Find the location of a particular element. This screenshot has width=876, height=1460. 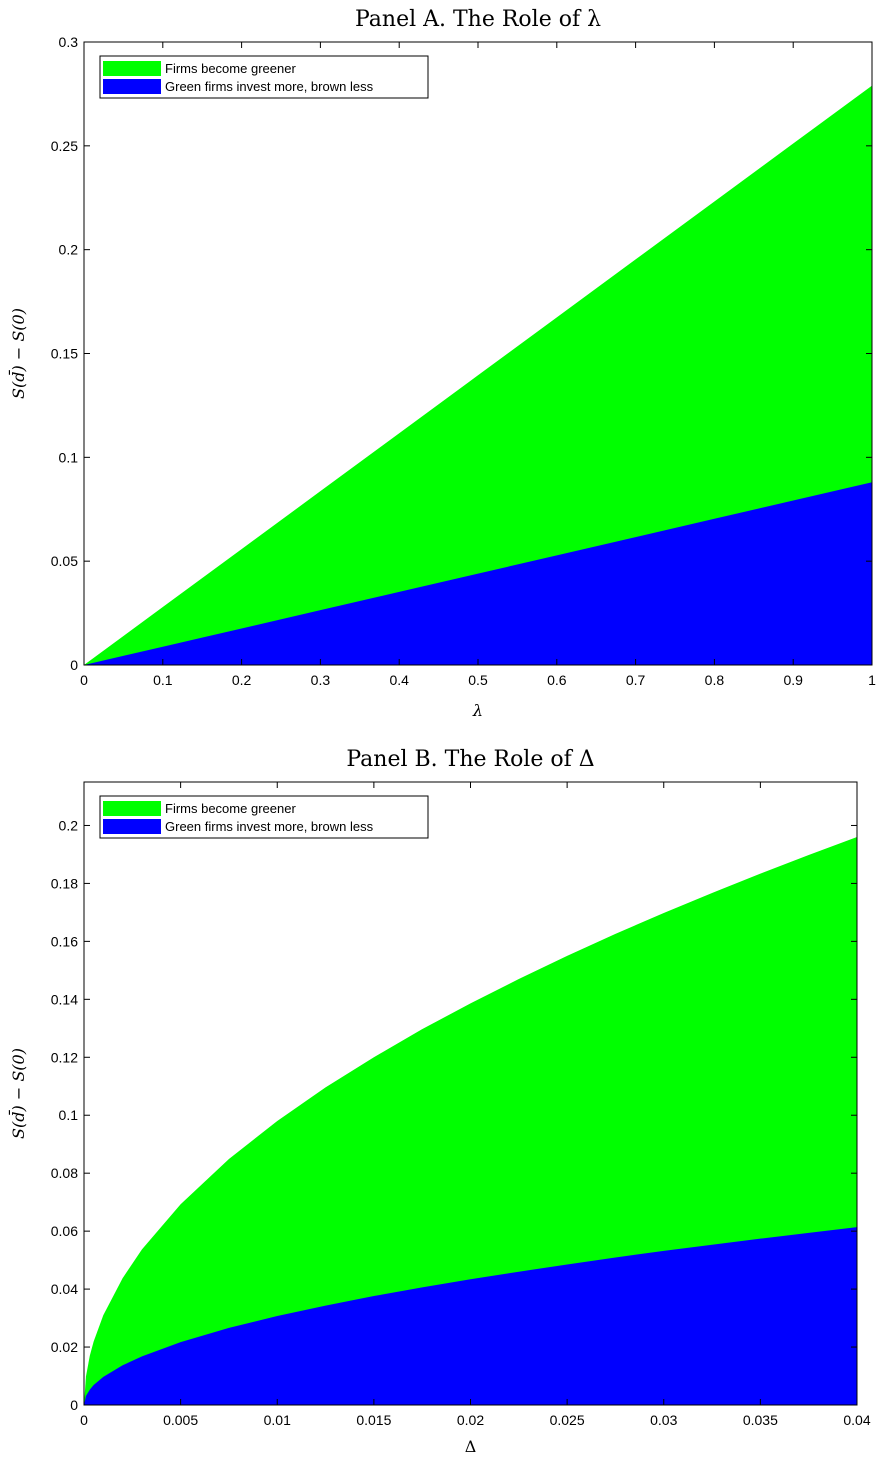

x-tick-label: 1 is located at coordinates (872, 680).